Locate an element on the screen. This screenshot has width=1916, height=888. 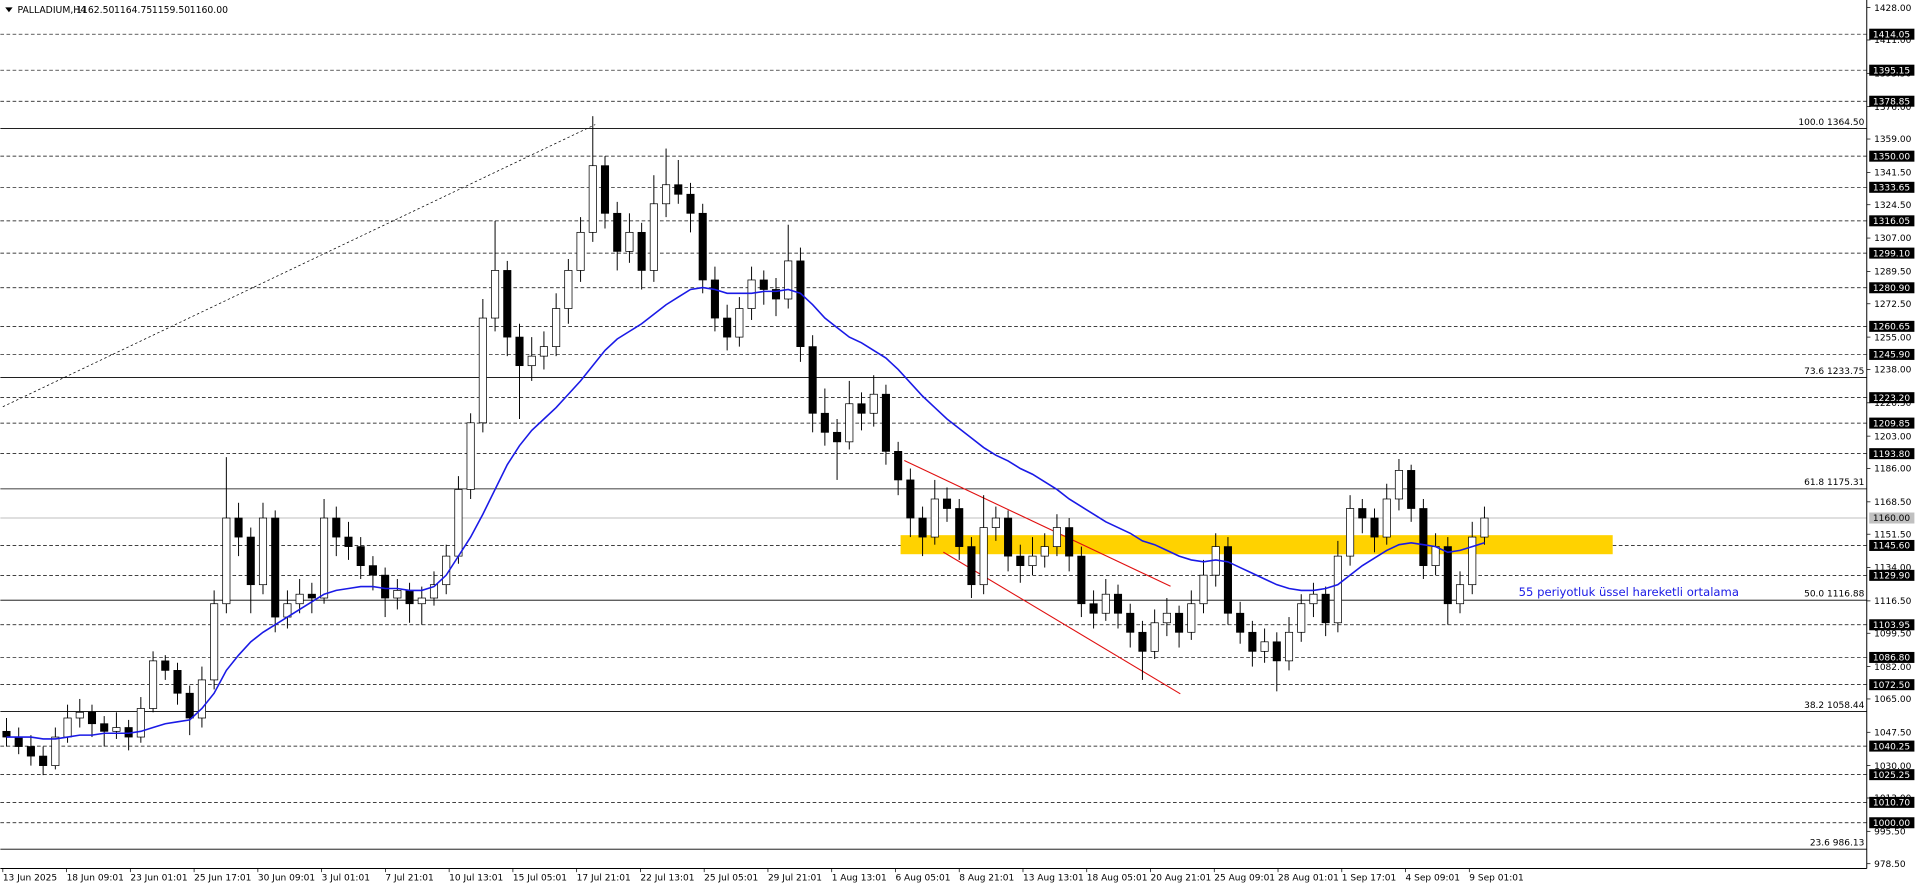
current-price-box is located at coordinates (1892, 518).